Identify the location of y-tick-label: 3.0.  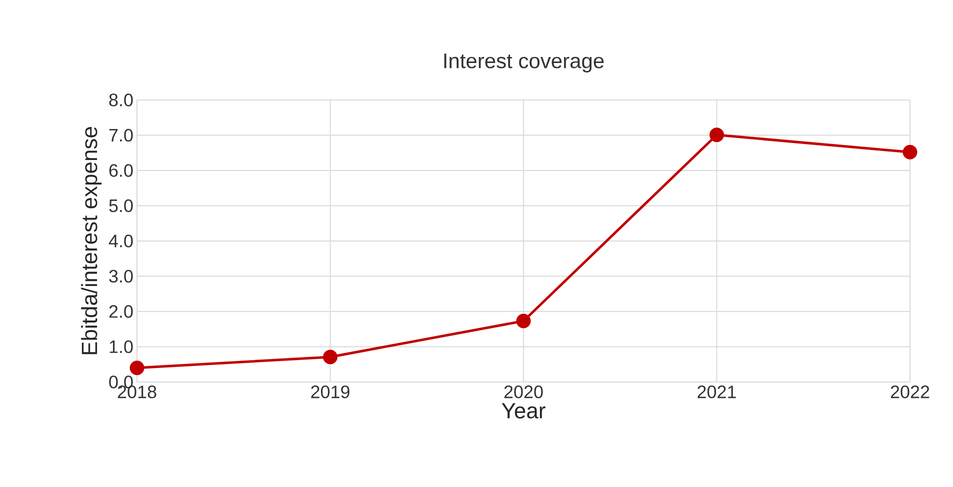
(121, 276).